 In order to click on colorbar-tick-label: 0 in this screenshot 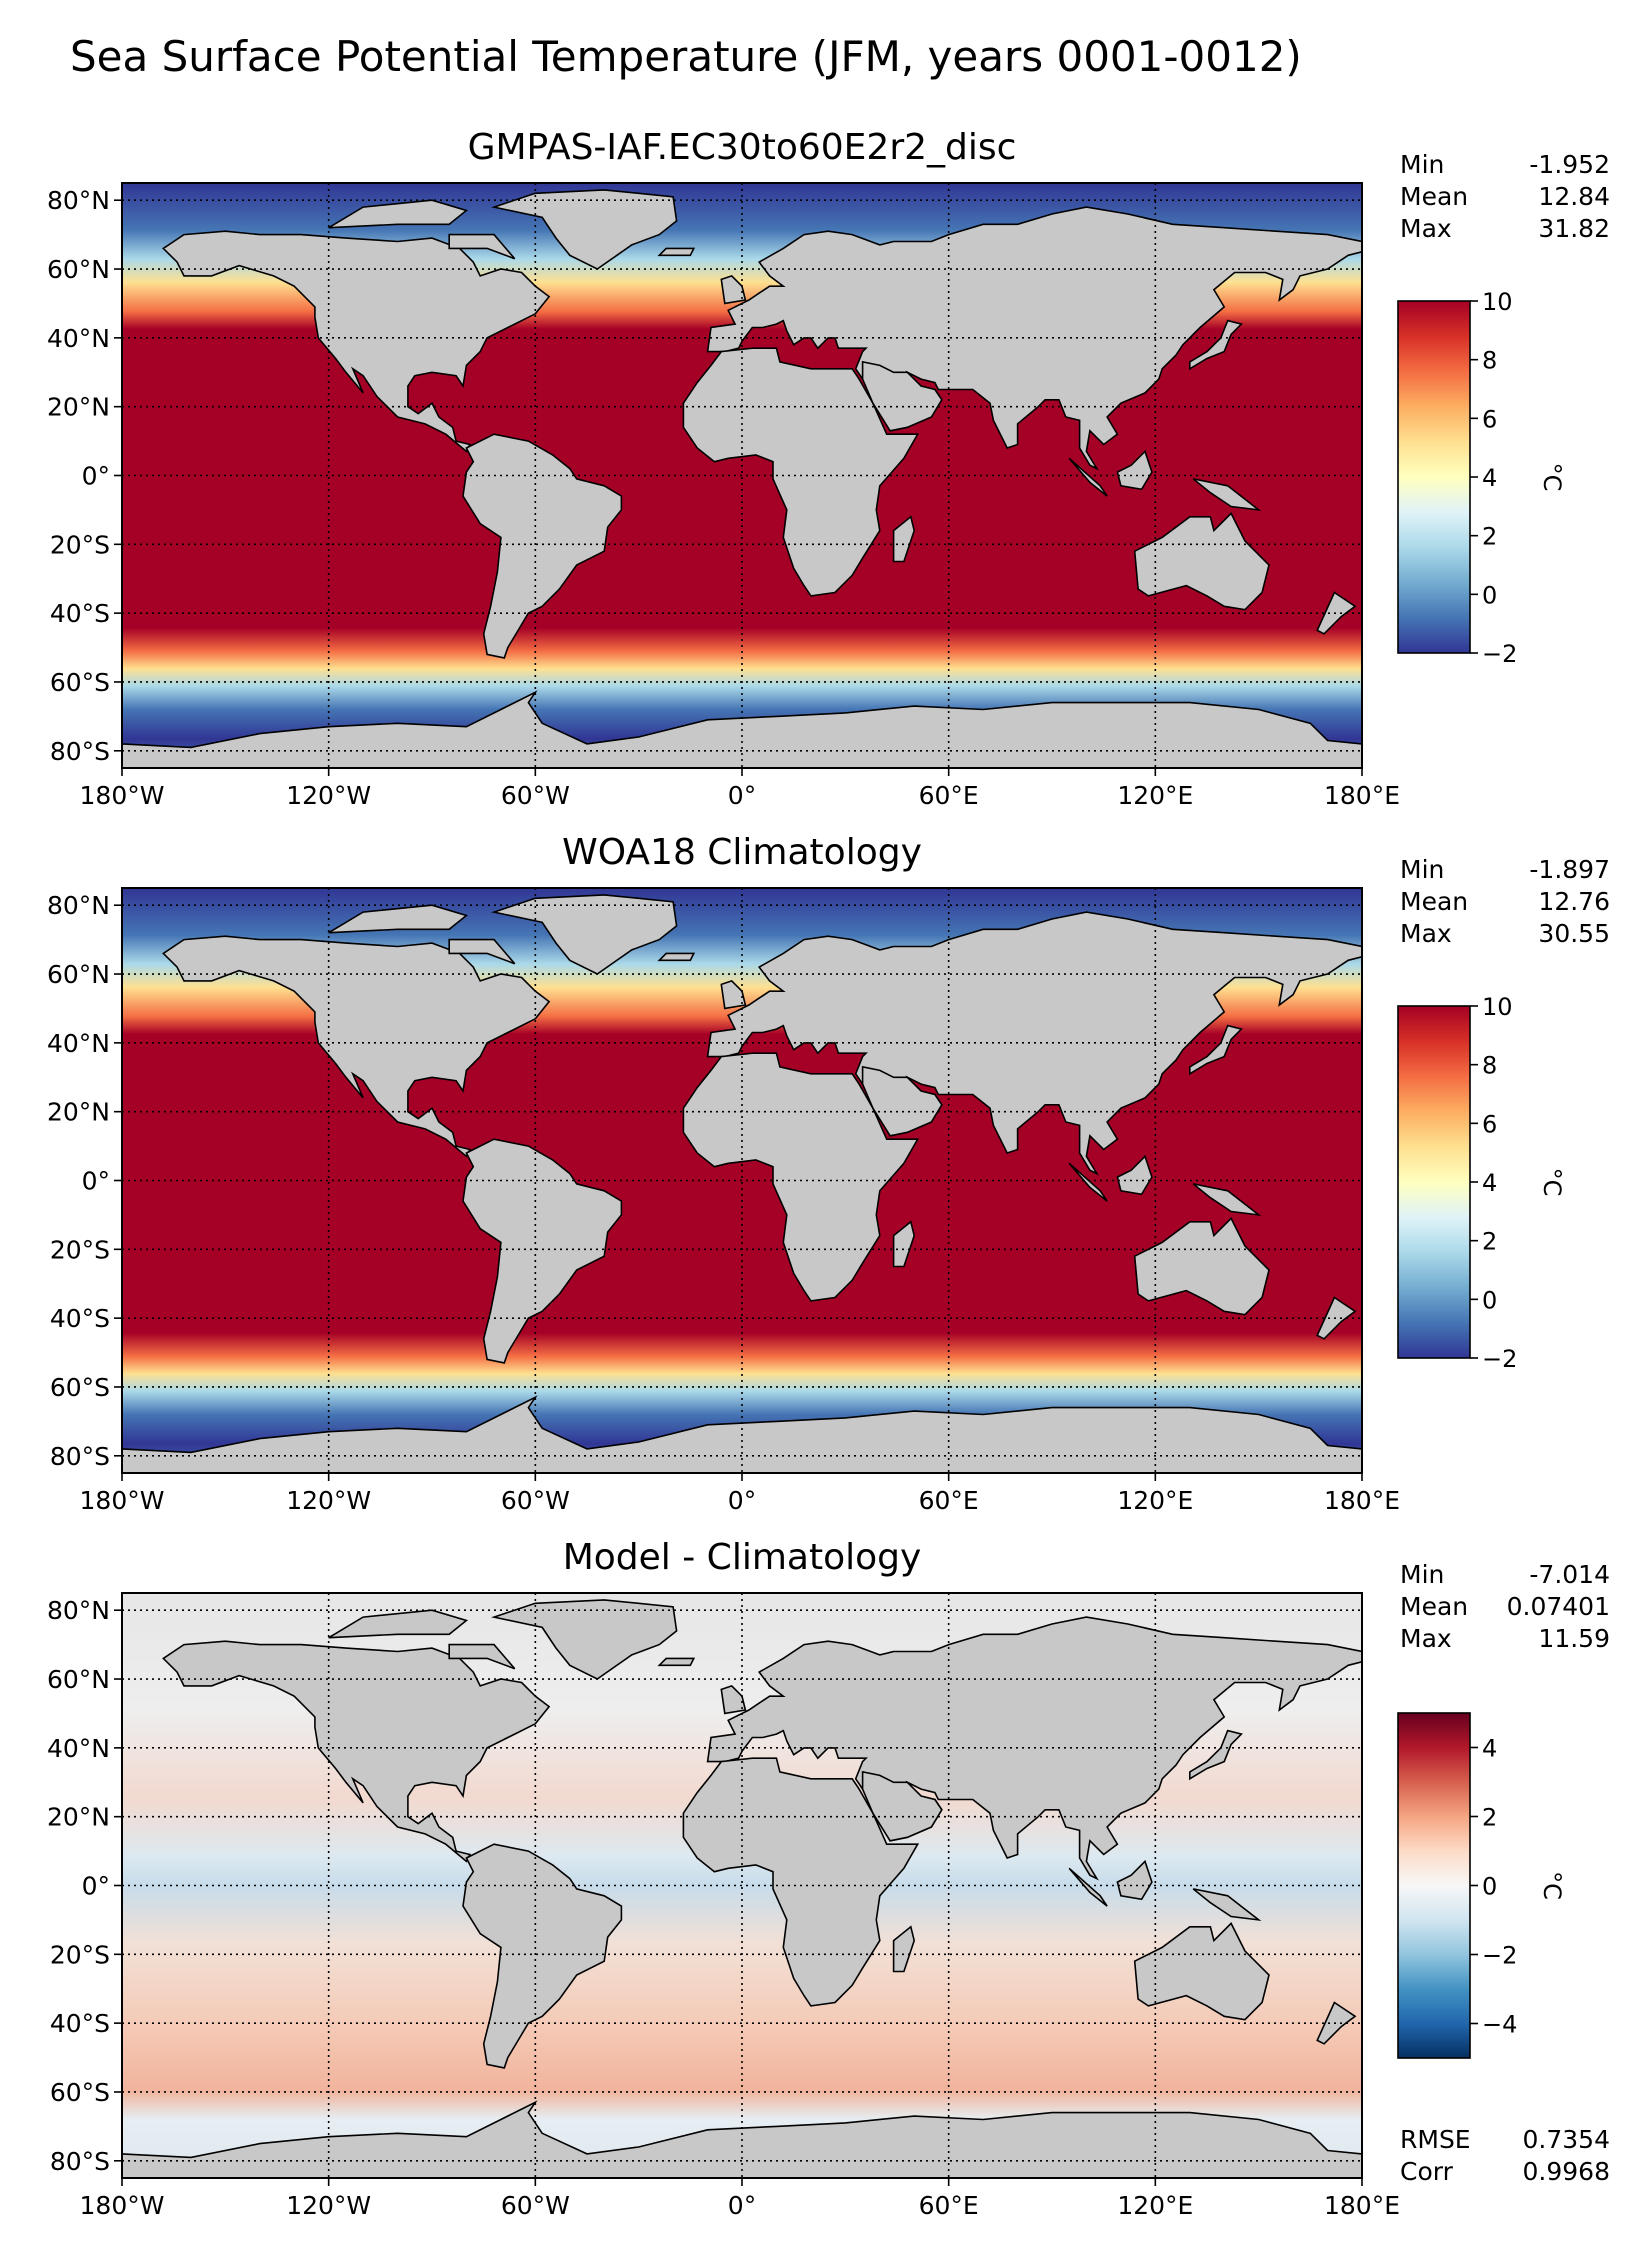, I will do `click(1489, 1300)`.